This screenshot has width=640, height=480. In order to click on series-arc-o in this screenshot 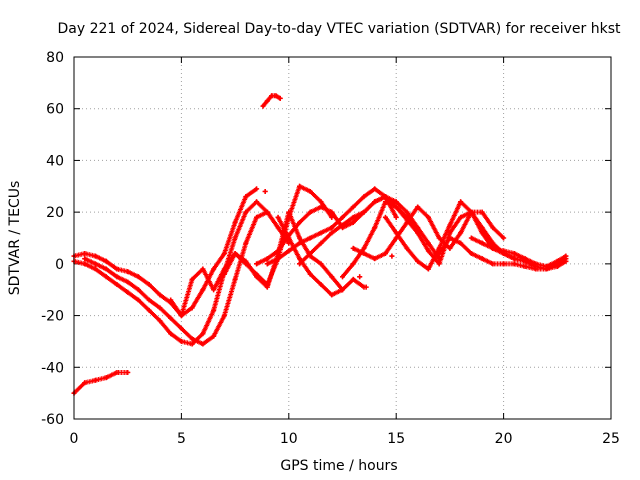, I will do `click(518, 252)`.